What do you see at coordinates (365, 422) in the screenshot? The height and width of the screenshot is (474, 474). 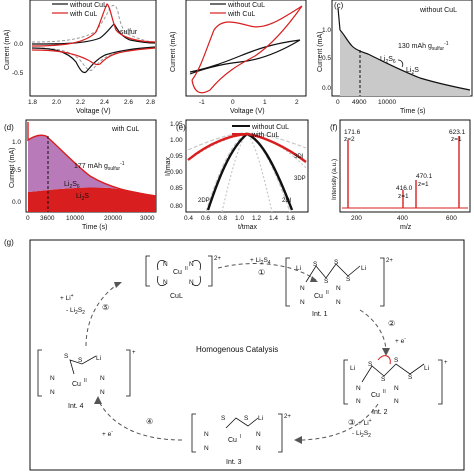 I see `step-3-reagent-a: + Li+` at bounding box center [365, 422].